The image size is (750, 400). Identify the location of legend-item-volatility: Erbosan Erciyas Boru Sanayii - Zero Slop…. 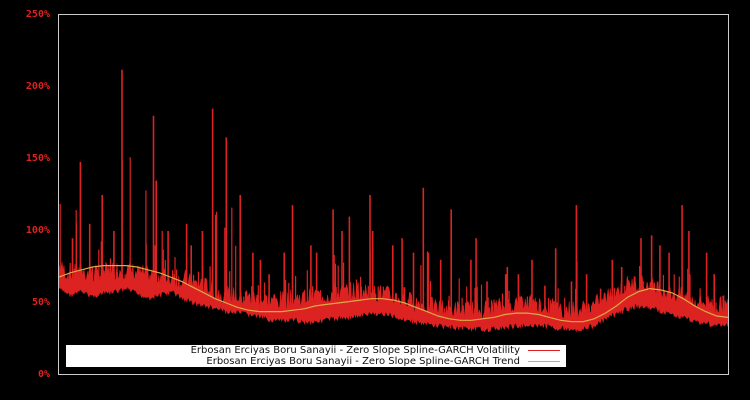
(375, 350).